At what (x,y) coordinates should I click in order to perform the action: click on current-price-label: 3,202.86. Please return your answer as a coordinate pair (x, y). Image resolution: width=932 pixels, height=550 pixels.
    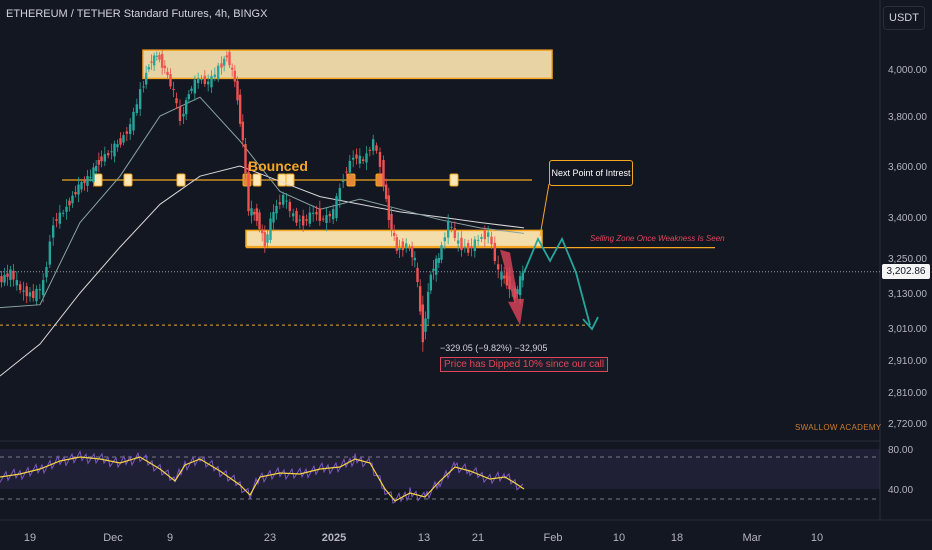
    Looking at the image, I should click on (906, 271).